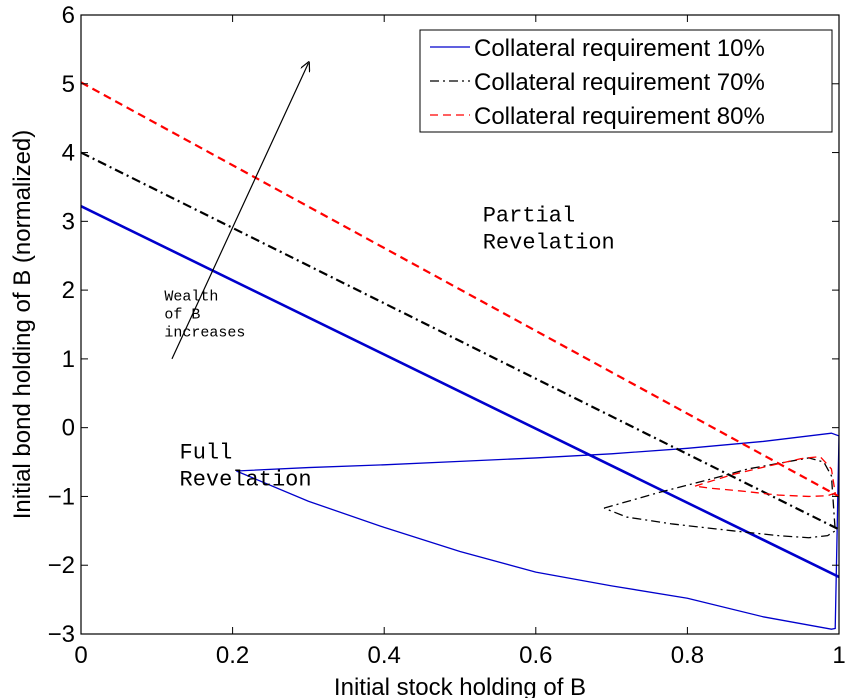  Describe the element at coordinates (61, 565) in the screenshot. I see `y-tick-label: −2` at that location.